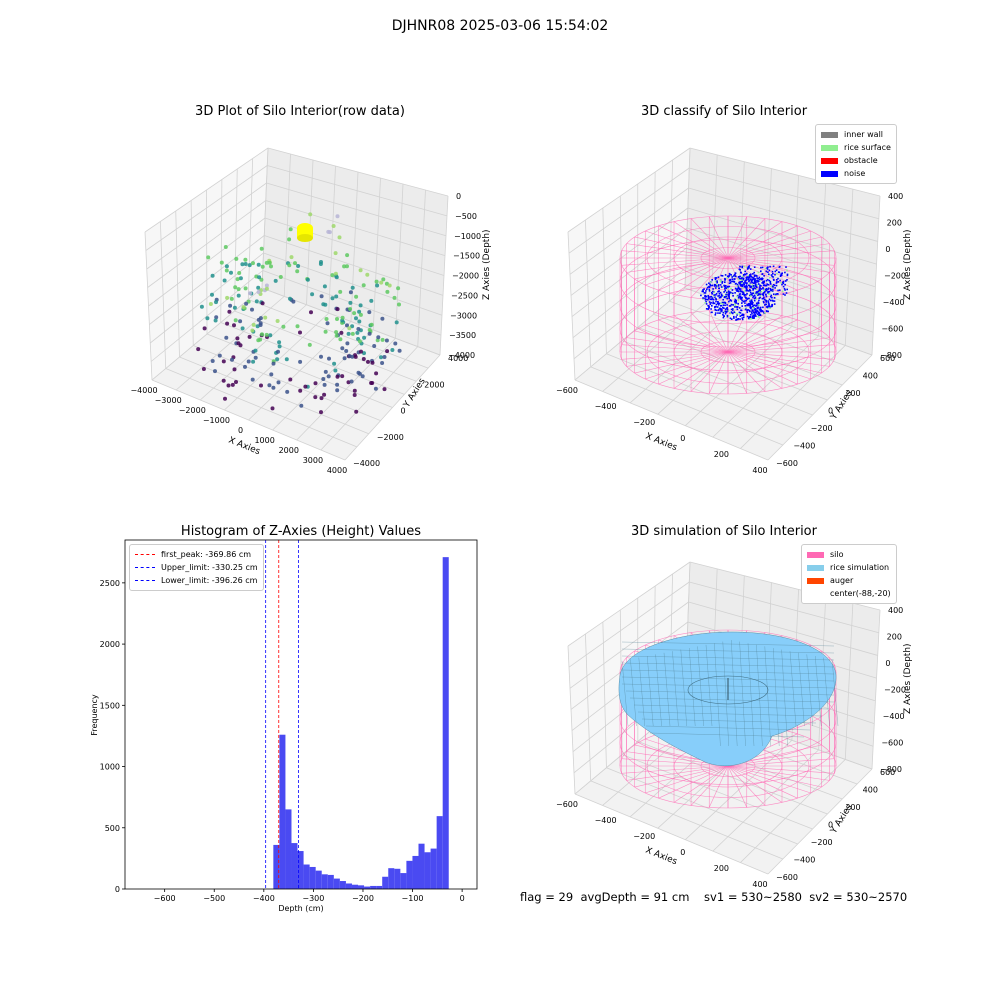 The width and height of the screenshot is (1000, 1000). I want to click on z-tick-label: −3000, so click(463, 315).